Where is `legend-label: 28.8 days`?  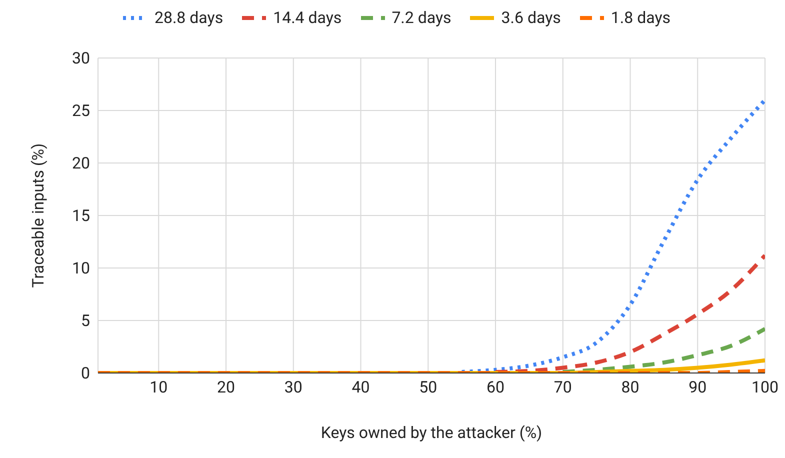
legend-label: 28.8 days is located at coordinates (188, 17).